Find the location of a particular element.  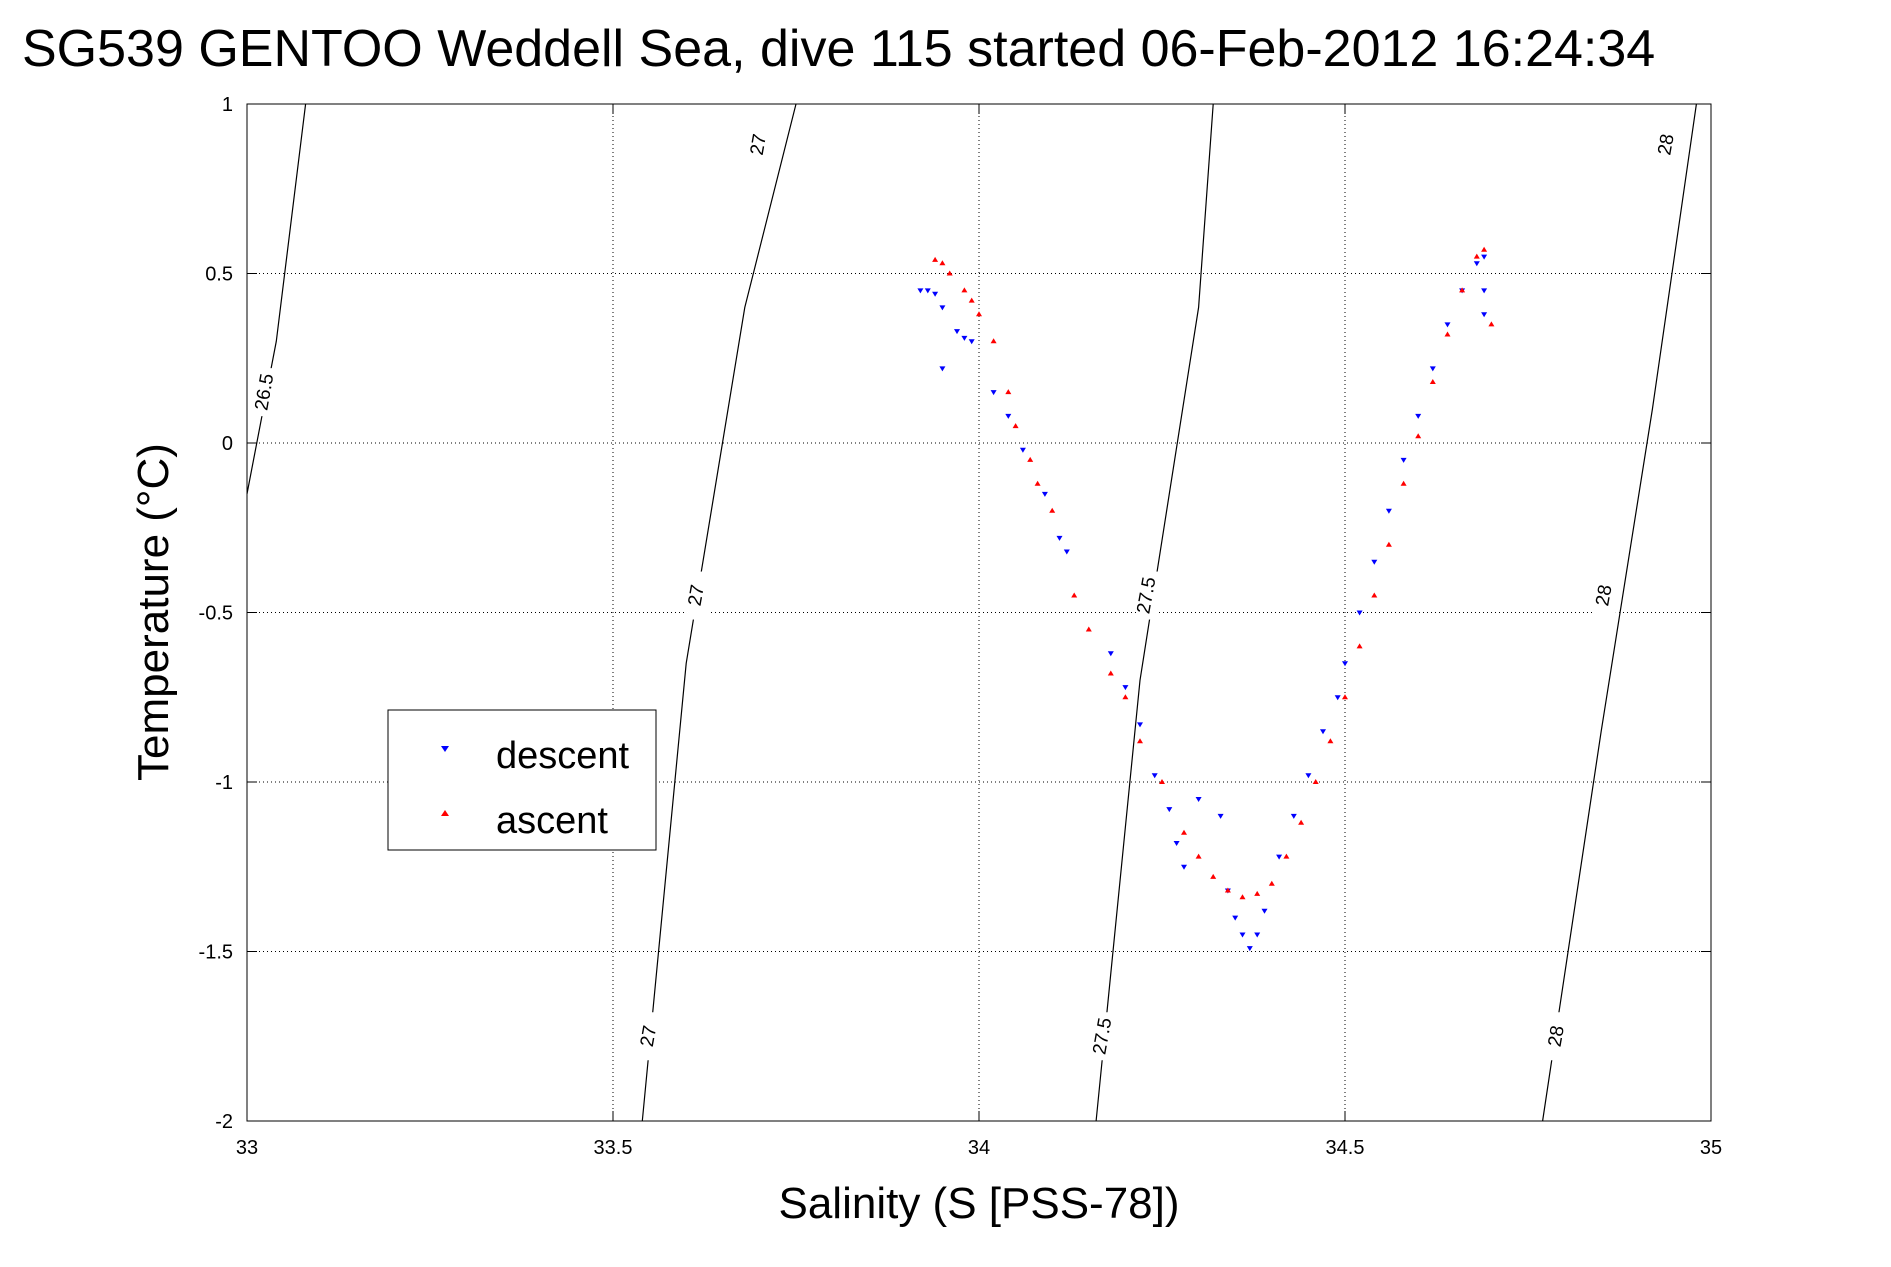

y-tick-label: 0.5 is located at coordinates (219, 275).